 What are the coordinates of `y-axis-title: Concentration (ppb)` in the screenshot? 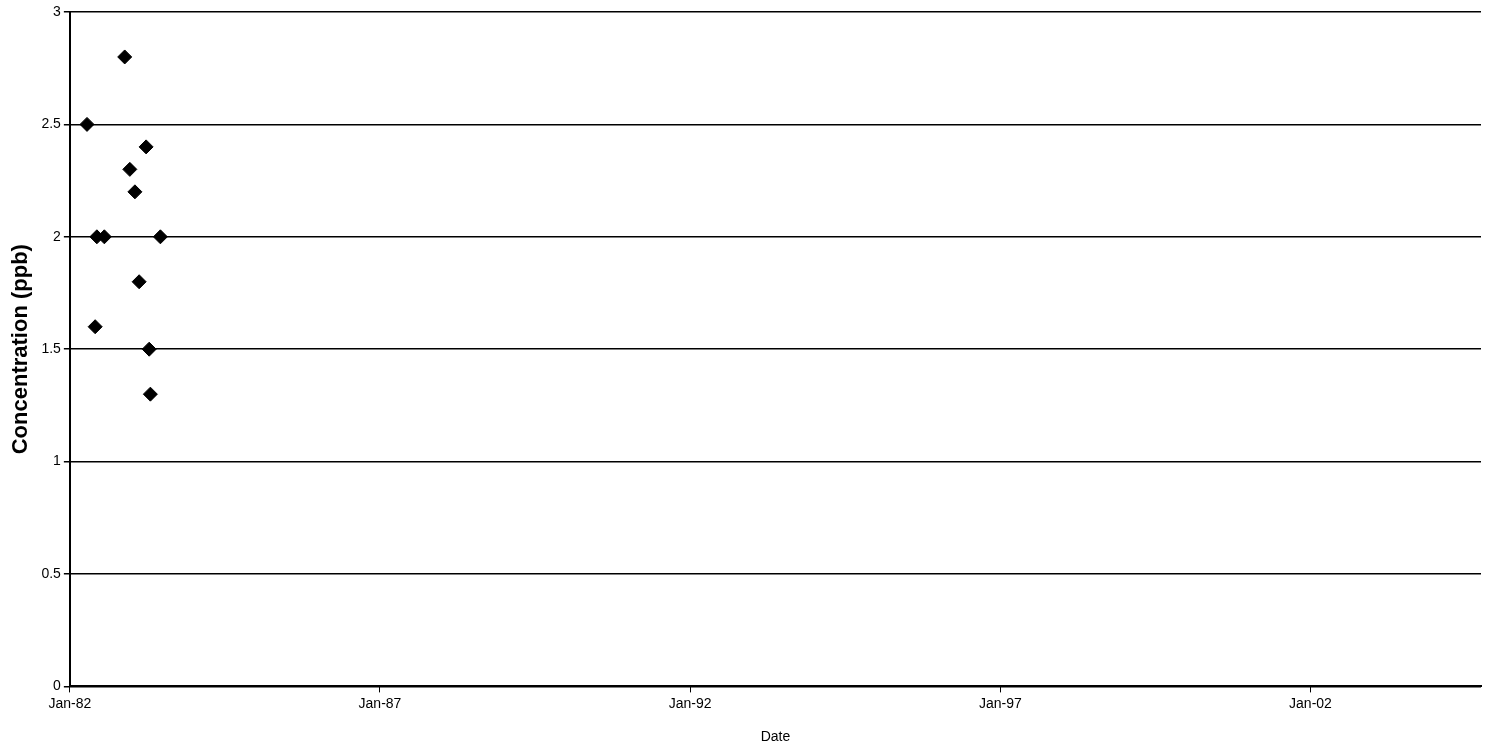 It's located at (20, 349).